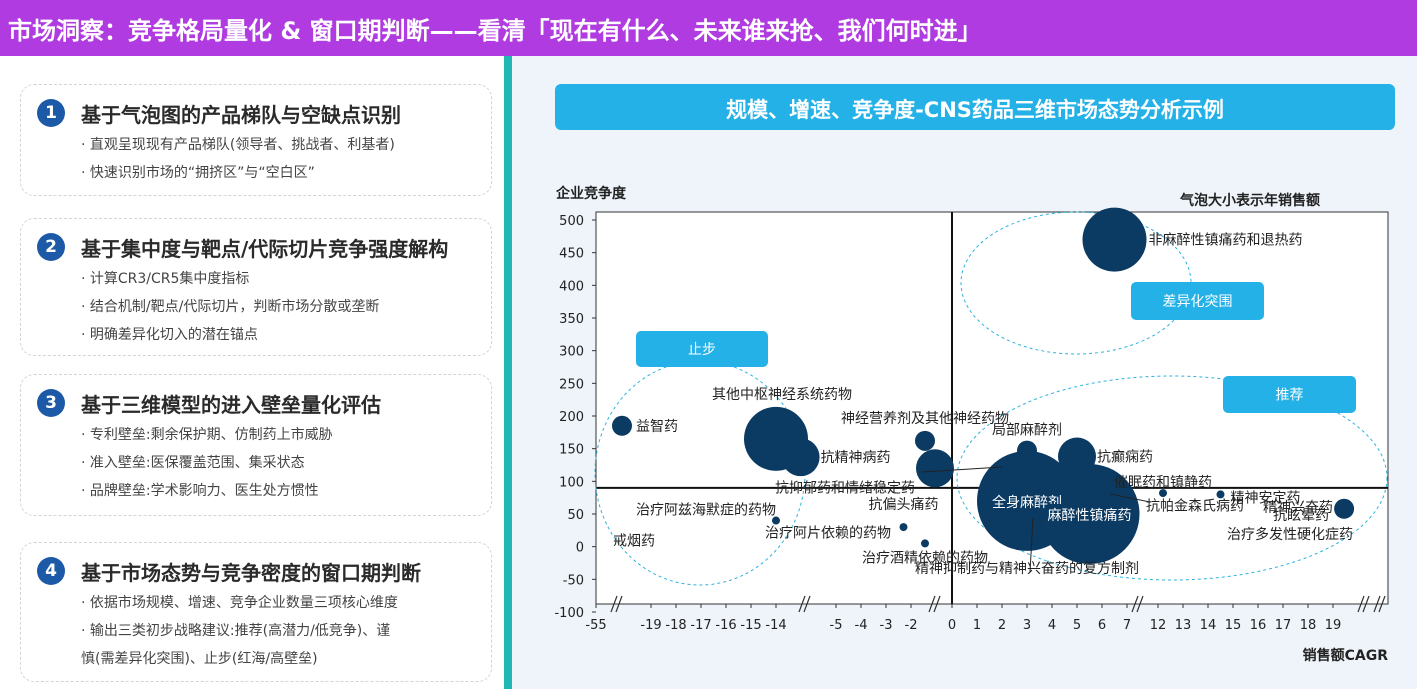  I want to click on x-tick-label: 2, so click(1002, 625).